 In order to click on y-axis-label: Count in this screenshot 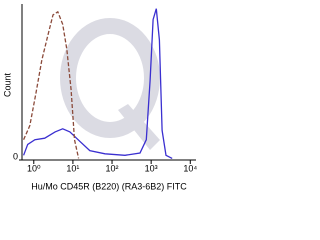, I will do `click(7, 85)`.